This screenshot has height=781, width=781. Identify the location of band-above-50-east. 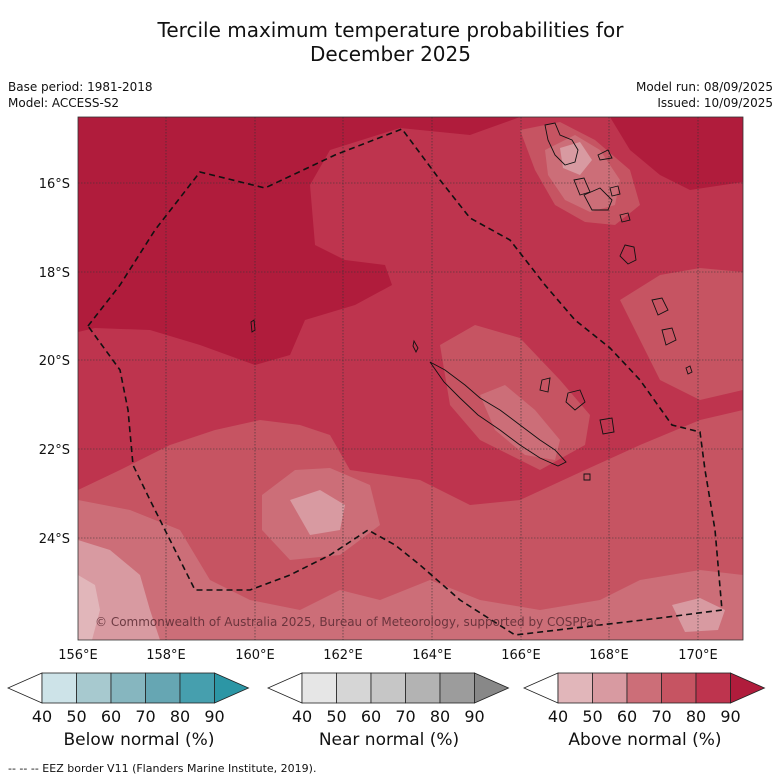
(698, 615).